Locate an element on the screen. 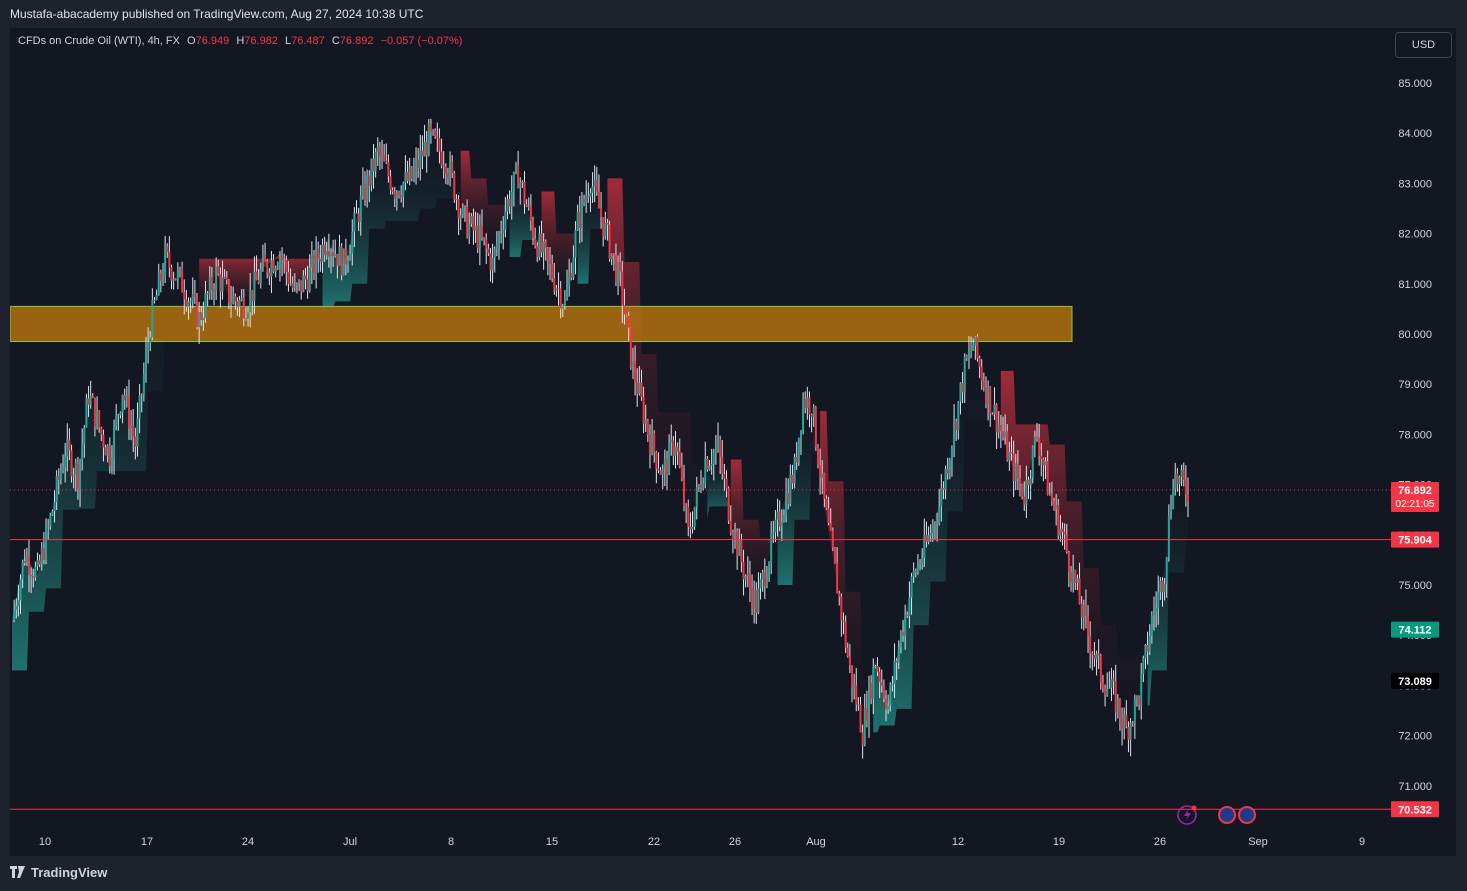 The width and height of the screenshot is (1467, 891). y-tick-label: 78.000 is located at coordinates (1415, 435).